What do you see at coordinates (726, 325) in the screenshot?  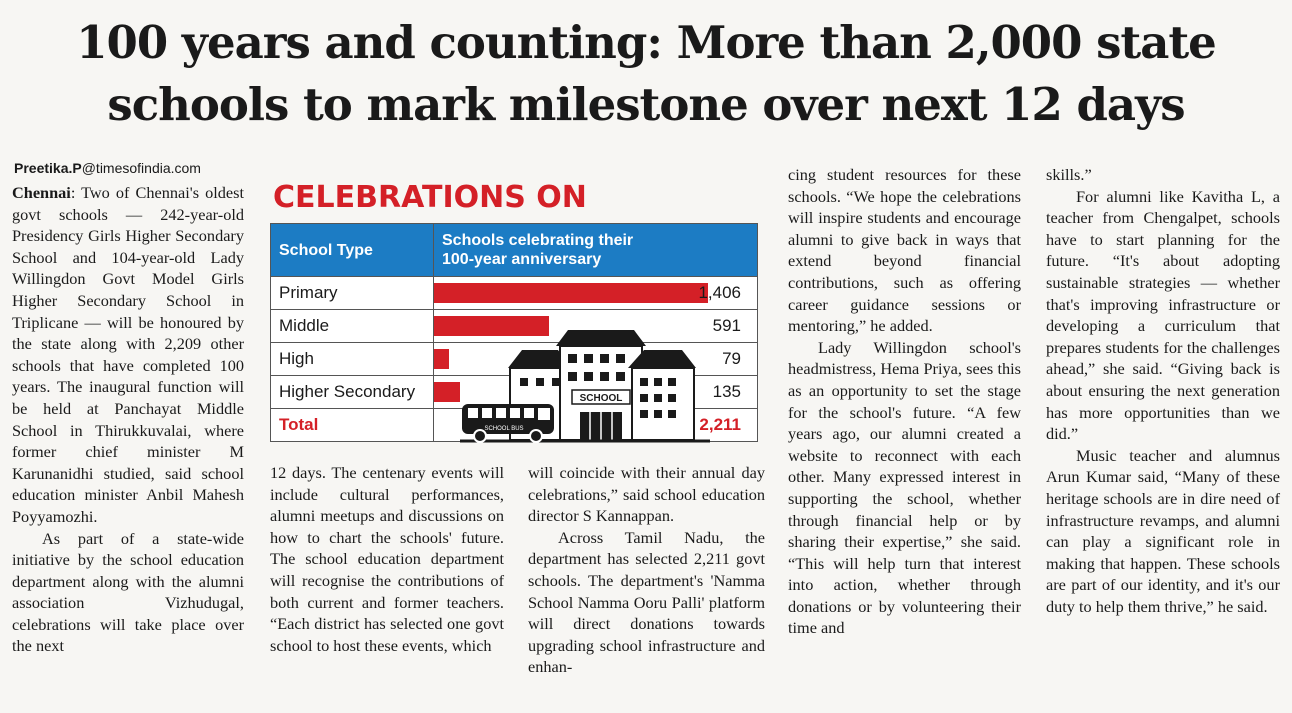 I see `data-label: 591` at bounding box center [726, 325].